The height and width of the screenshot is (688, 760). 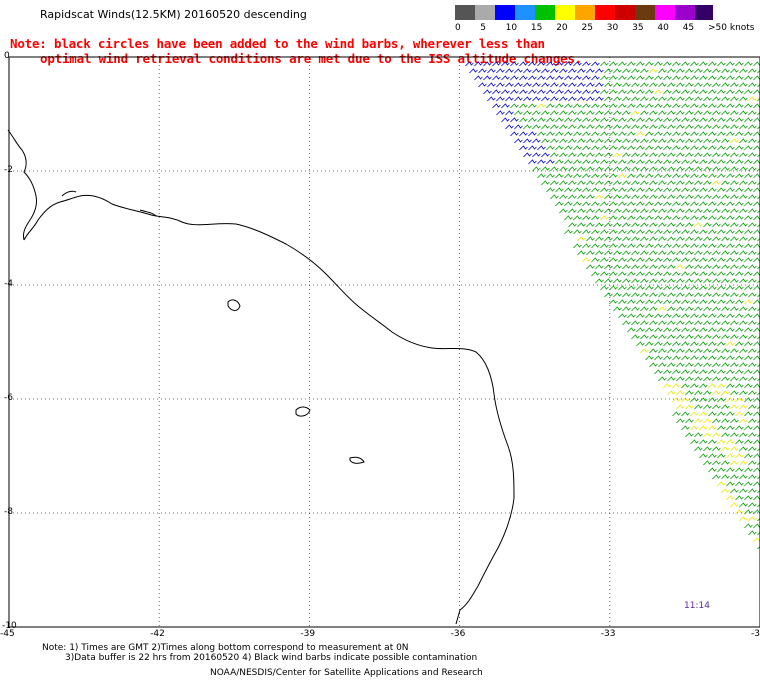 I want to click on legend-label-0: 0, so click(x=458, y=28).